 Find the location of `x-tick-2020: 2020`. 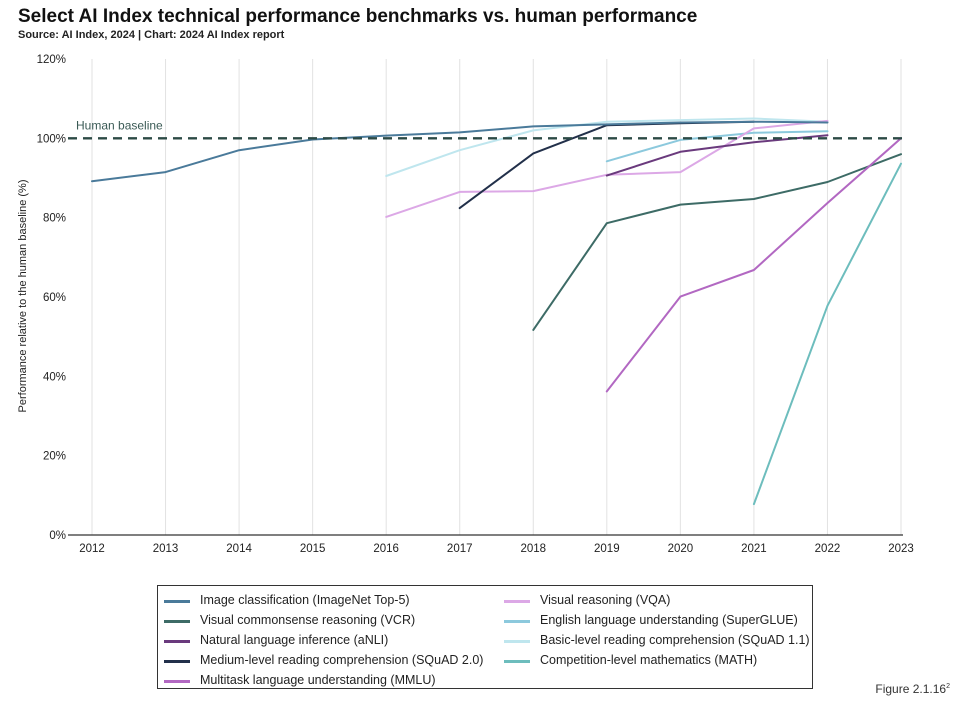

x-tick-2020: 2020 is located at coordinates (681, 549).